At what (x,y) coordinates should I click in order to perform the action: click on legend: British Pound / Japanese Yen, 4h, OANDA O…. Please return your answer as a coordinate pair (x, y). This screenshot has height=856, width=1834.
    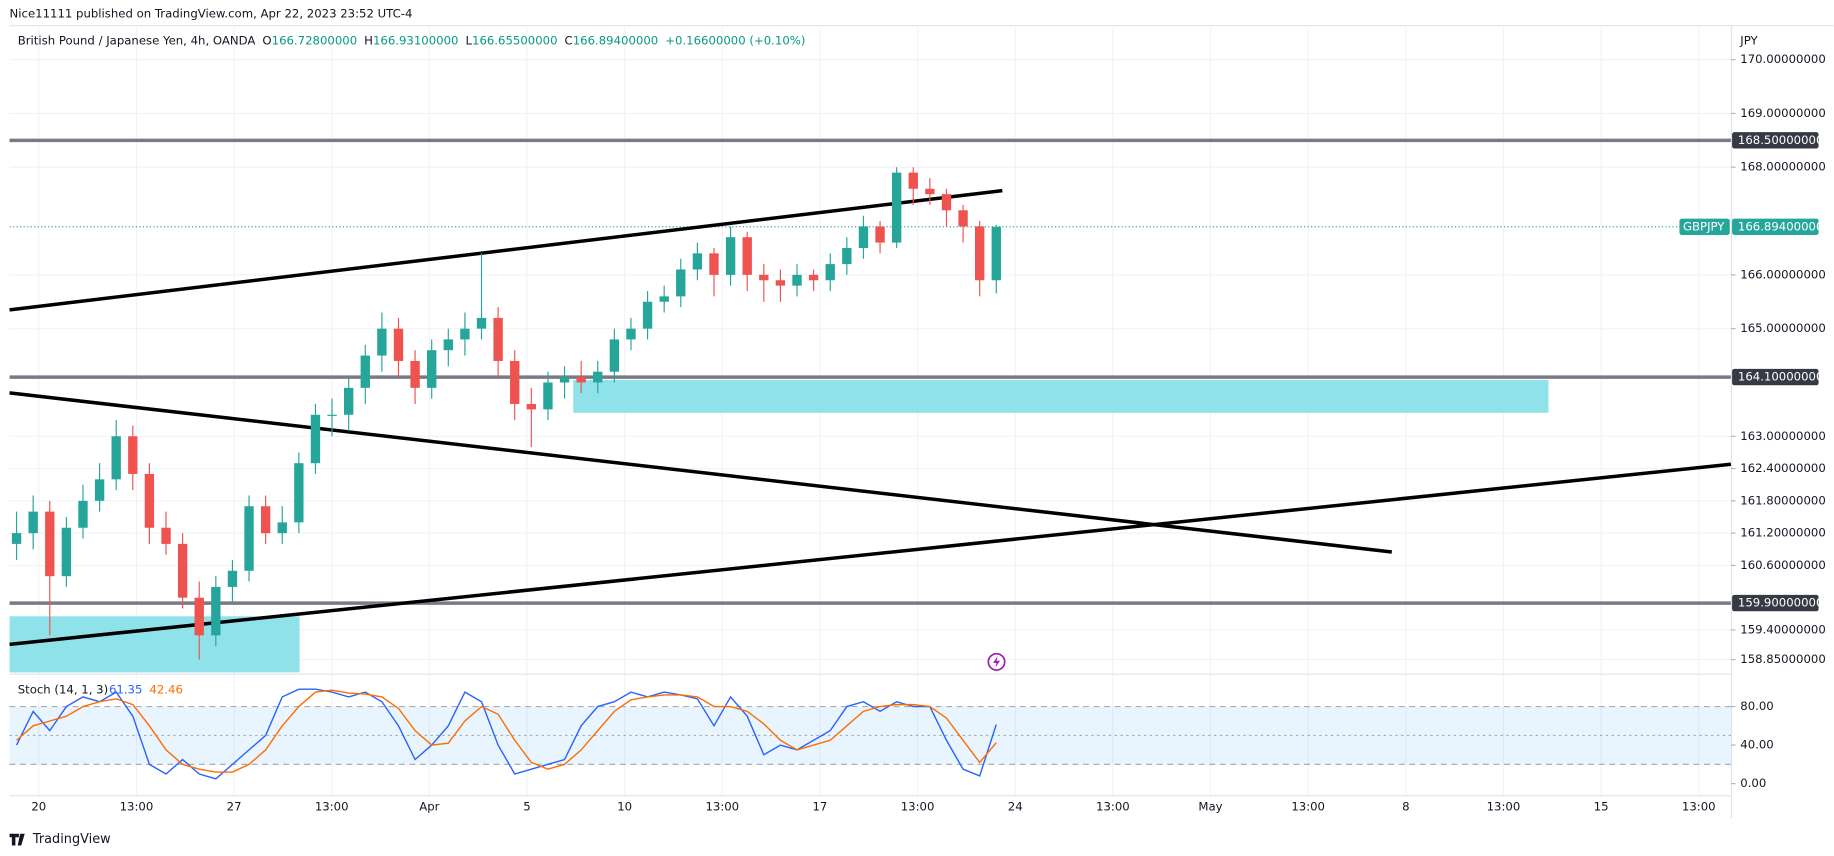
    Looking at the image, I should click on (412, 40).